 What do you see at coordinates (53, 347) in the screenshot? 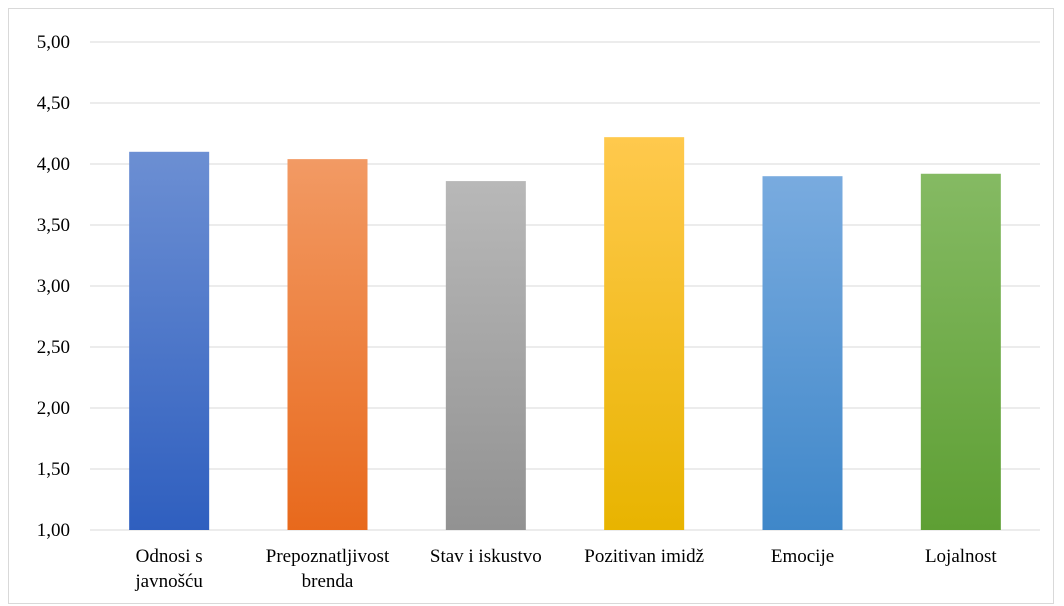
I see `y-tick-label: 2,50` at bounding box center [53, 347].